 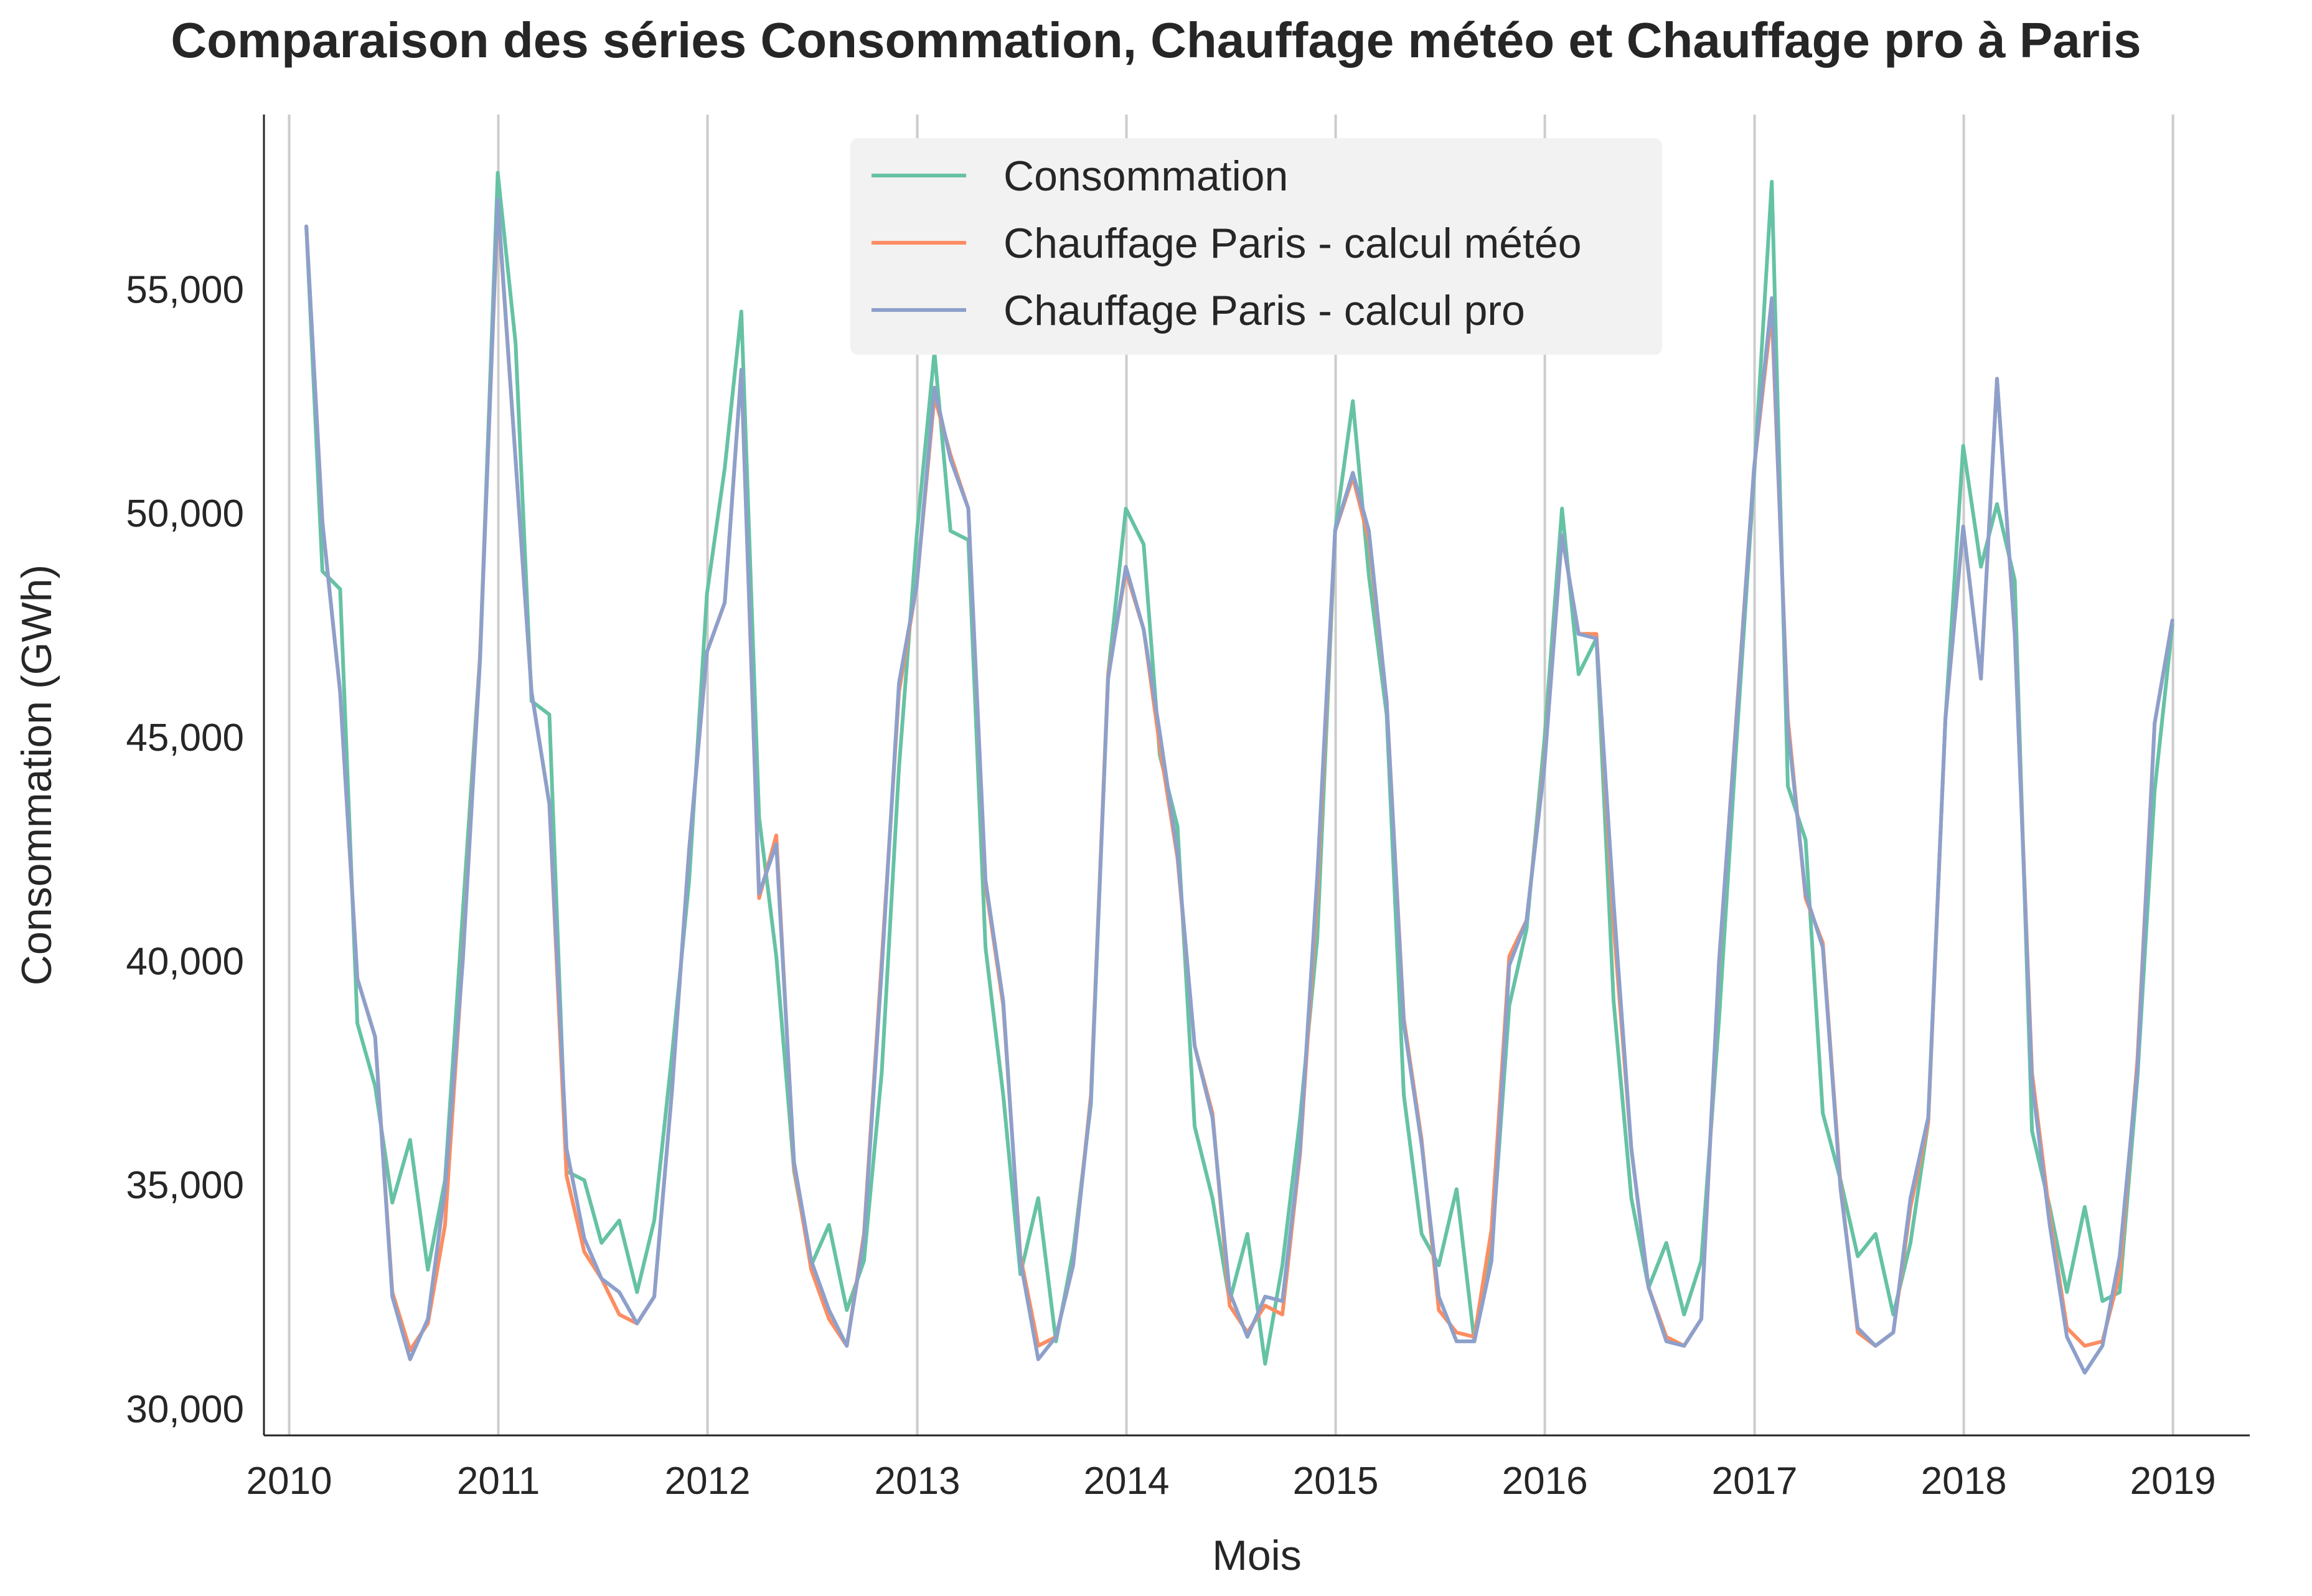 What do you see at coordinates (185, 513) in the screenshot?
I see `y-tick-label: 50,000` at bounding box center [185, 513].